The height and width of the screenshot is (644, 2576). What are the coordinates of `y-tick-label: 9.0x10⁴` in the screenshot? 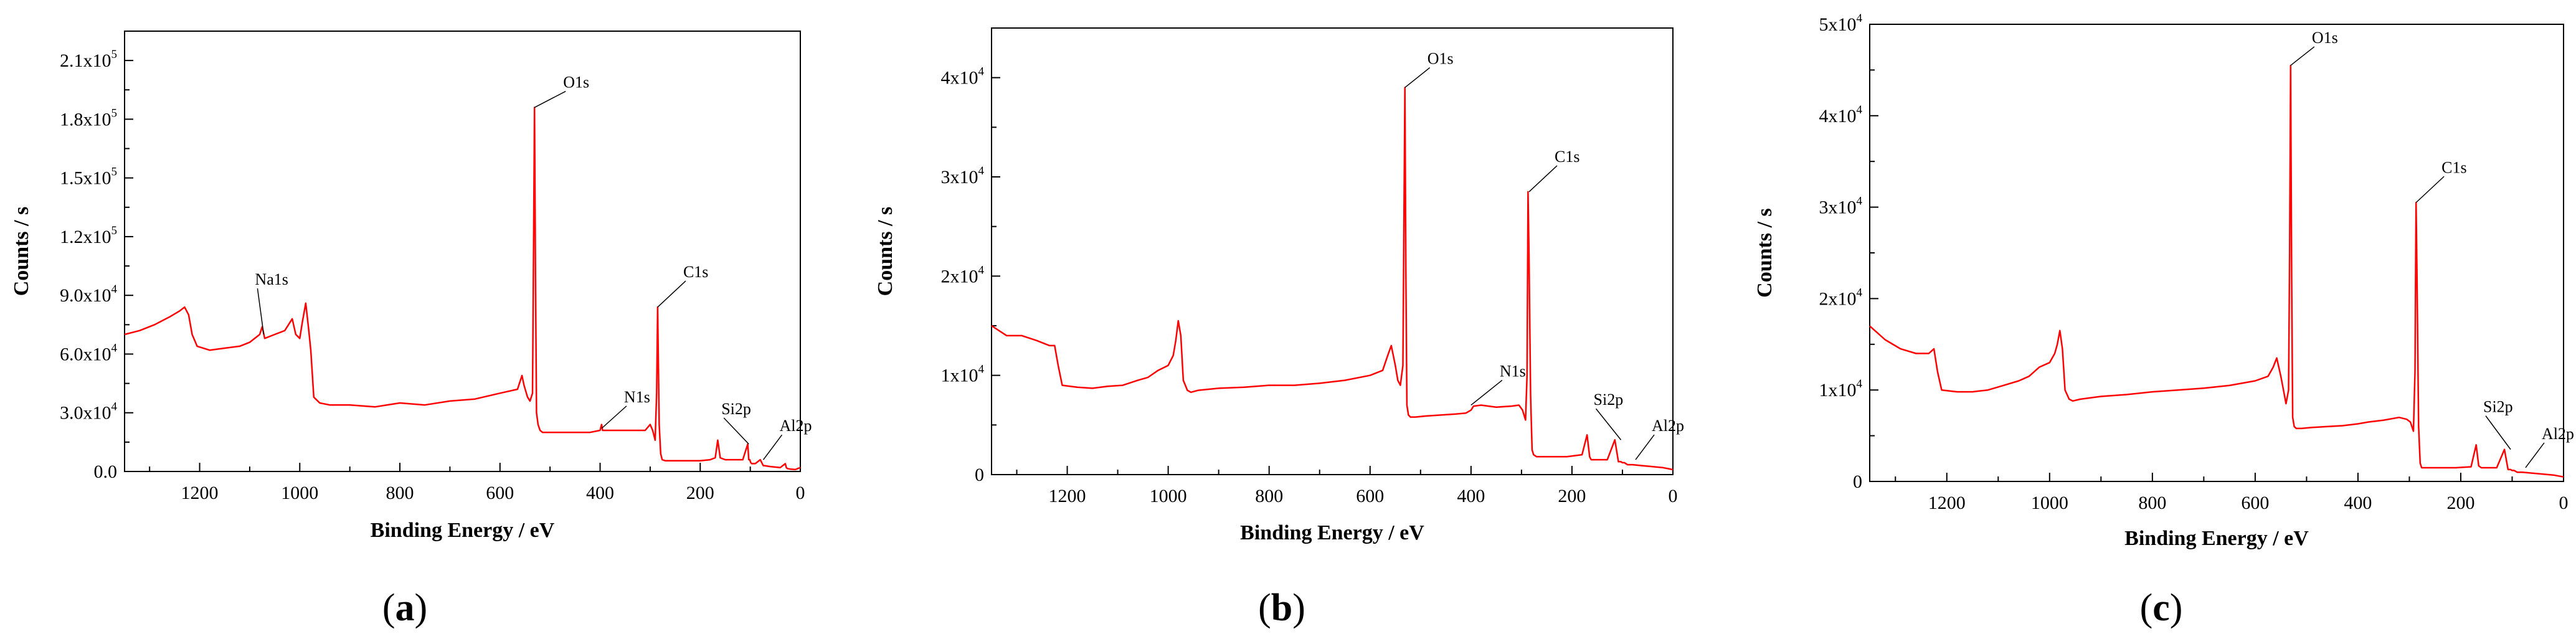 It's located at (89, 295).